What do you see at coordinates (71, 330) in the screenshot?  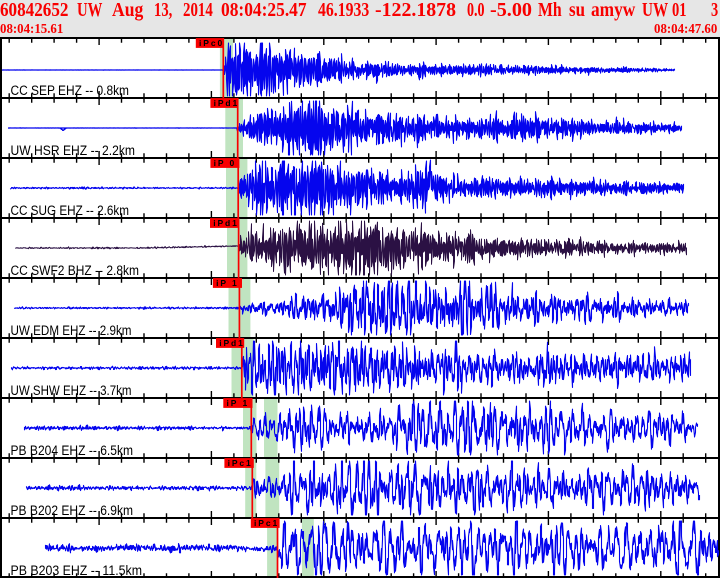 I see `svg-text: UW EDM EHZ -- 2.9km` at bounding box center [71, 330].